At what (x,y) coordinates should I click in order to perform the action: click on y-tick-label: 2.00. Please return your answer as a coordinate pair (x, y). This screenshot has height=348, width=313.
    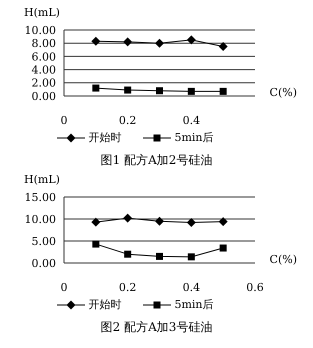
    Looking at the image, I should click on (44, 83).